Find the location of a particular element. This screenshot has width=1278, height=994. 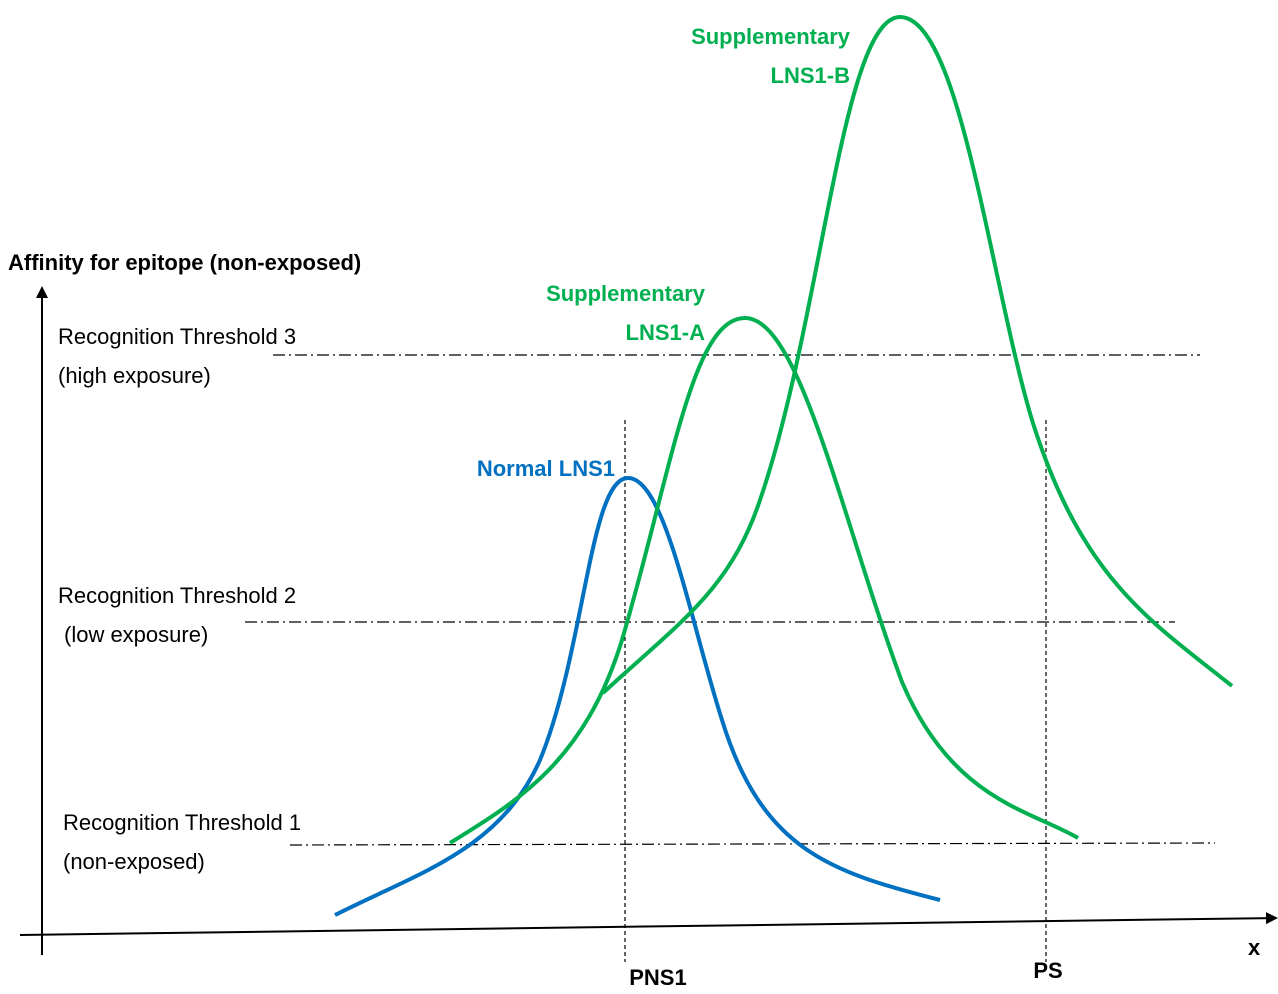

x-axis-label: x is located at coordinates (1254, 947).